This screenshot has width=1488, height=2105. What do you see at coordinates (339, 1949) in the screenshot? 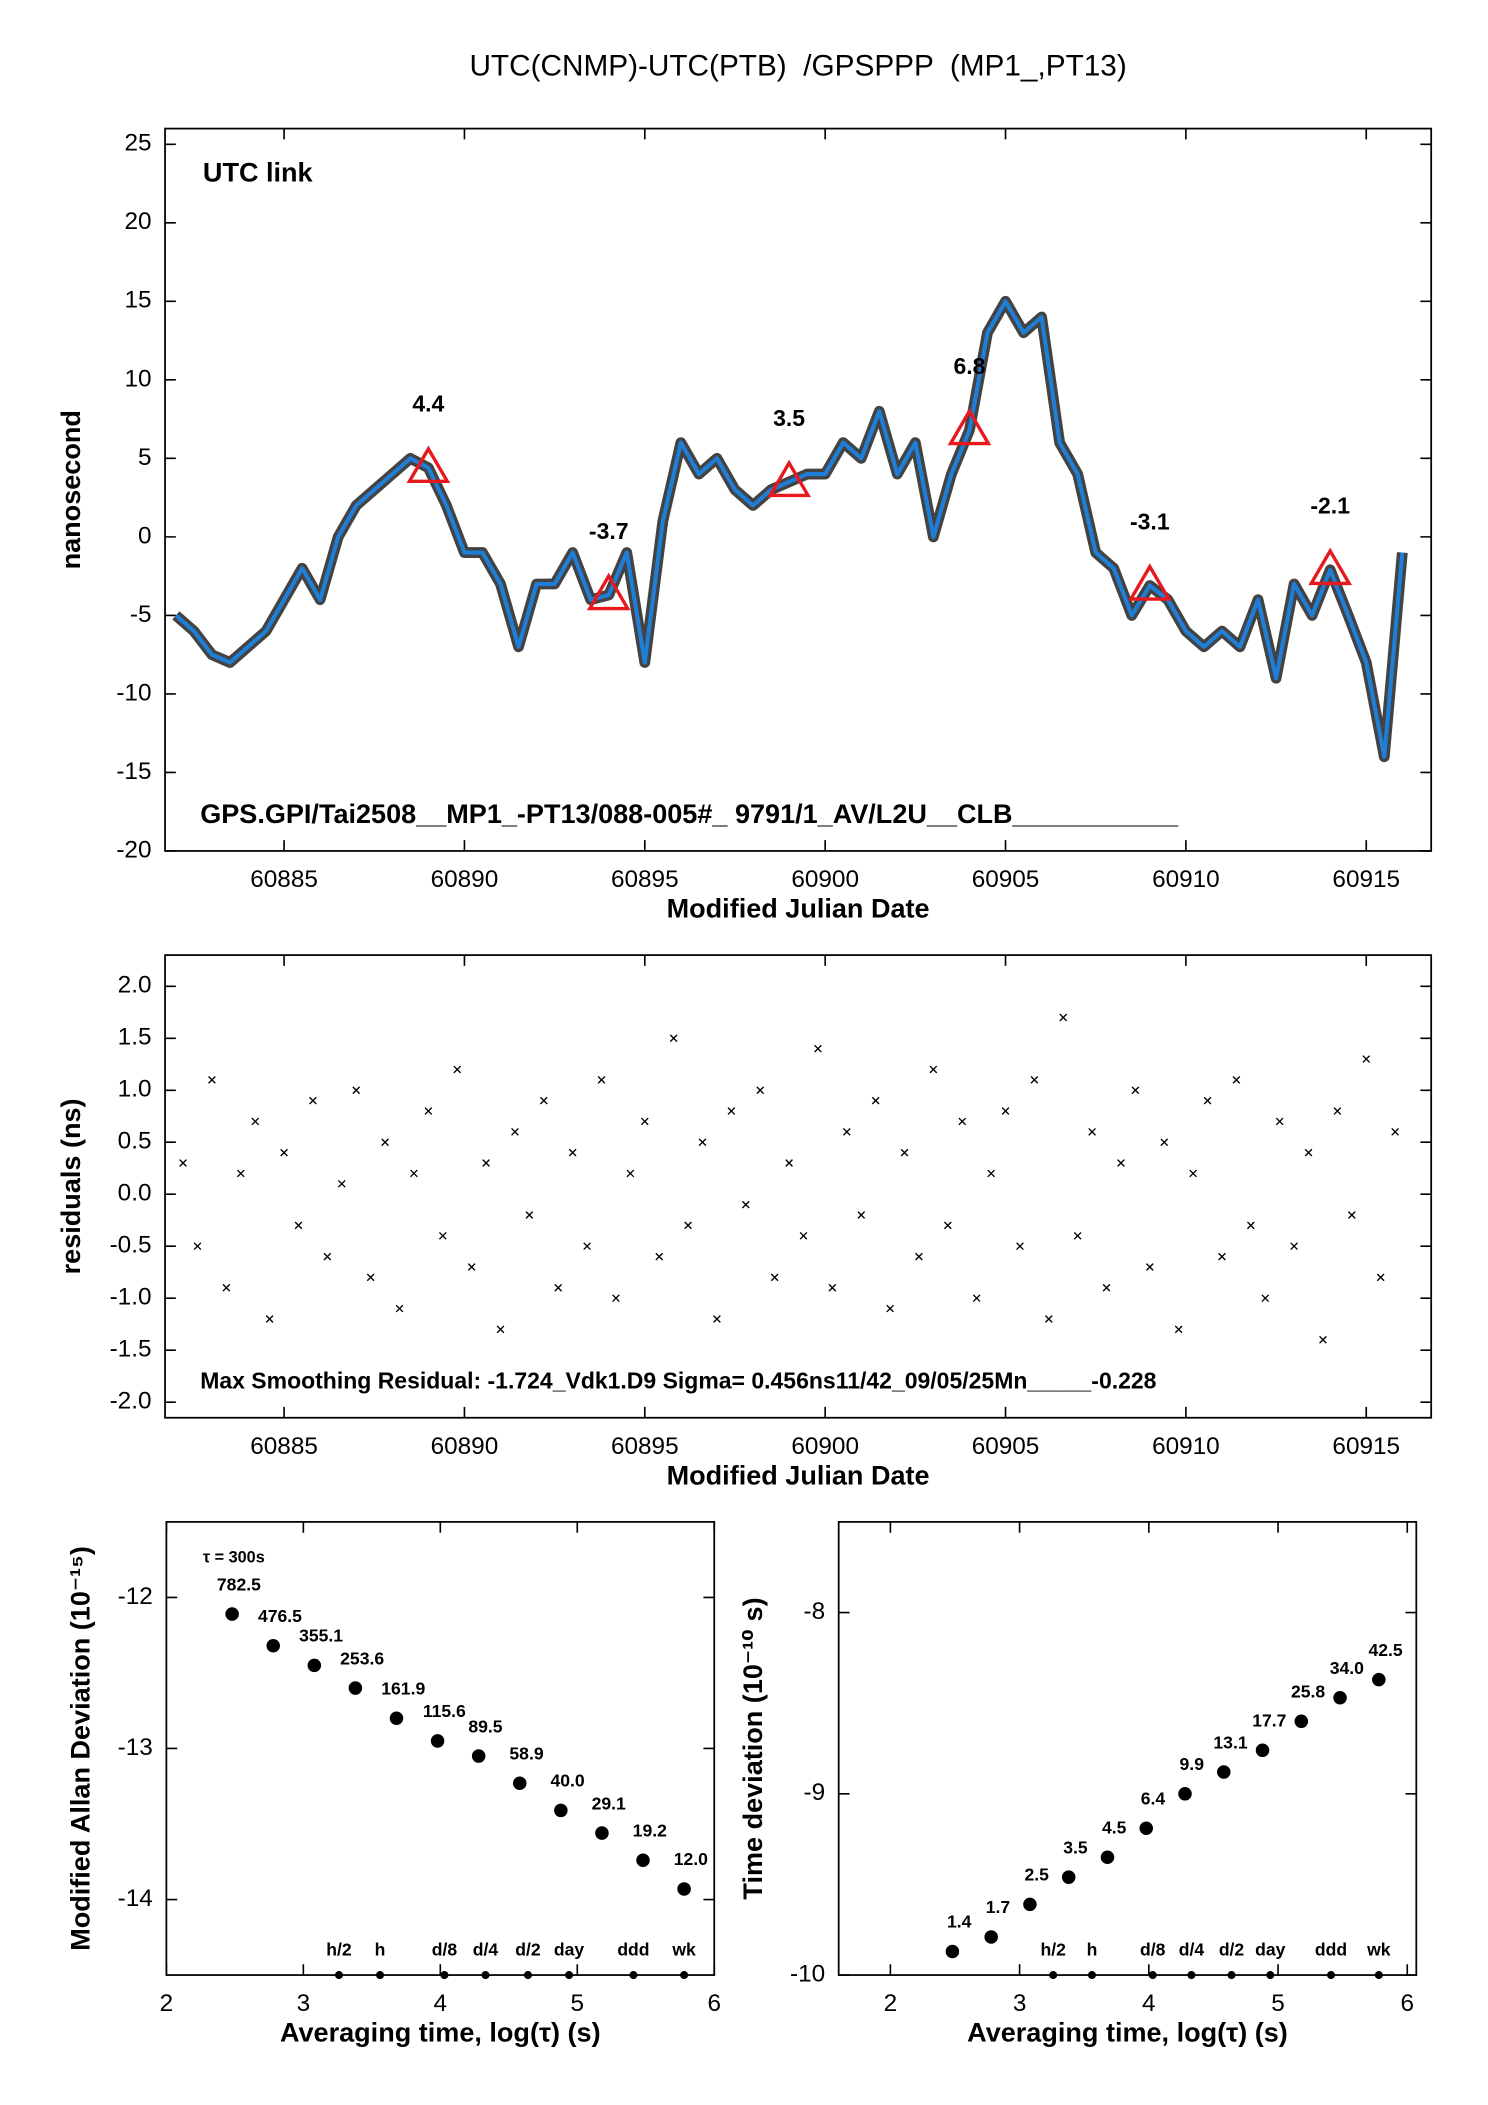
I see `interval-label: h/2` at bounding box center [339, 1949].